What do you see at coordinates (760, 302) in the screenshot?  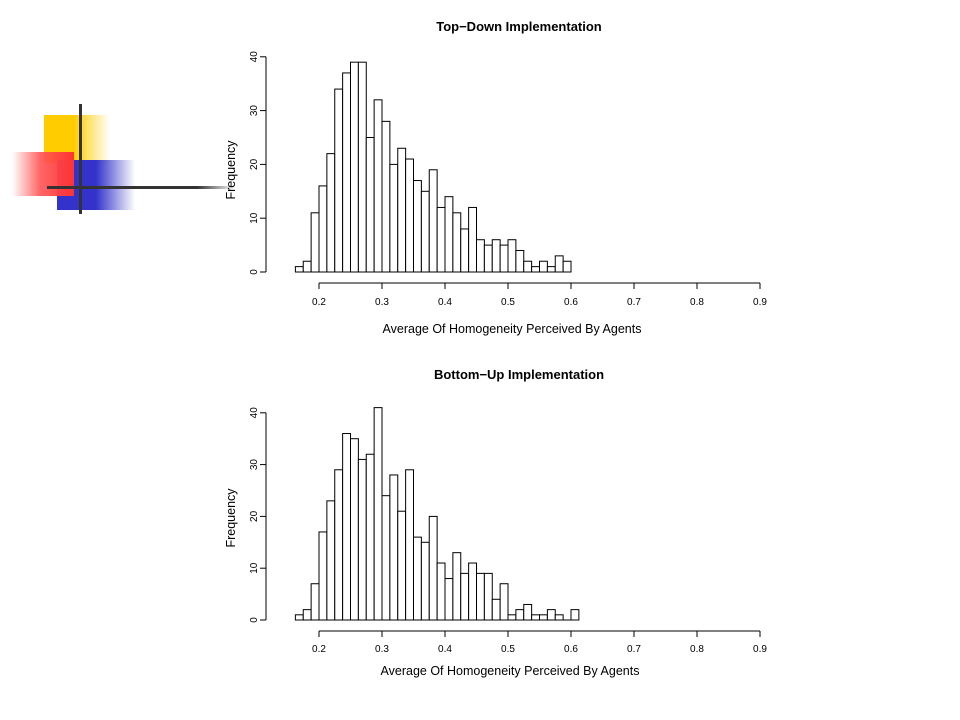 I see `x-tick-label: 0.9` at bounding box center [760, 302].